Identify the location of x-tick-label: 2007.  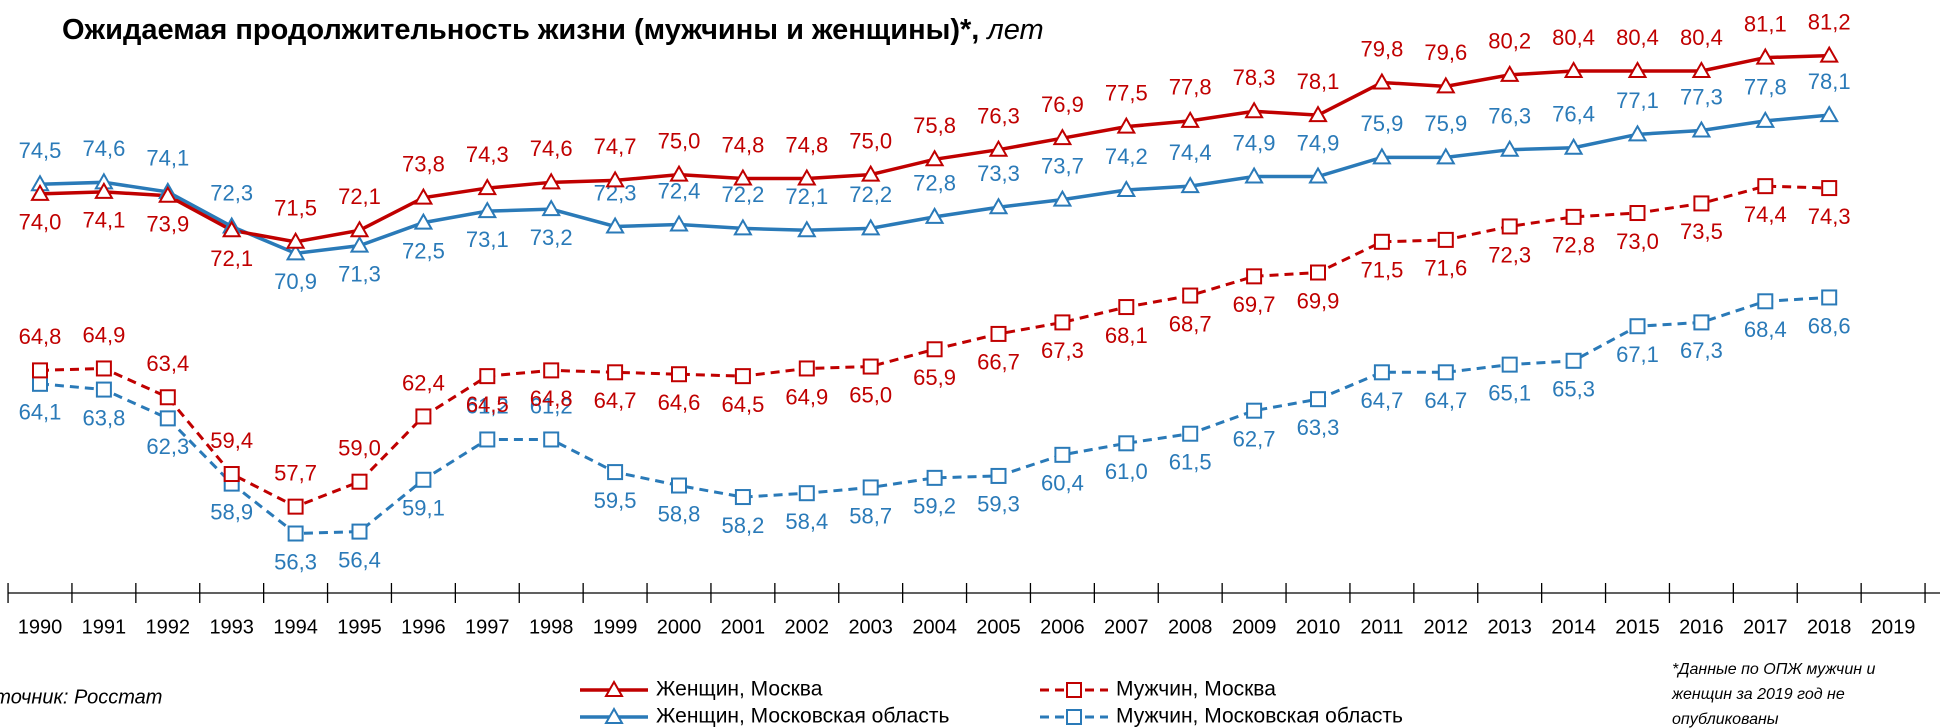
(1126, 627).